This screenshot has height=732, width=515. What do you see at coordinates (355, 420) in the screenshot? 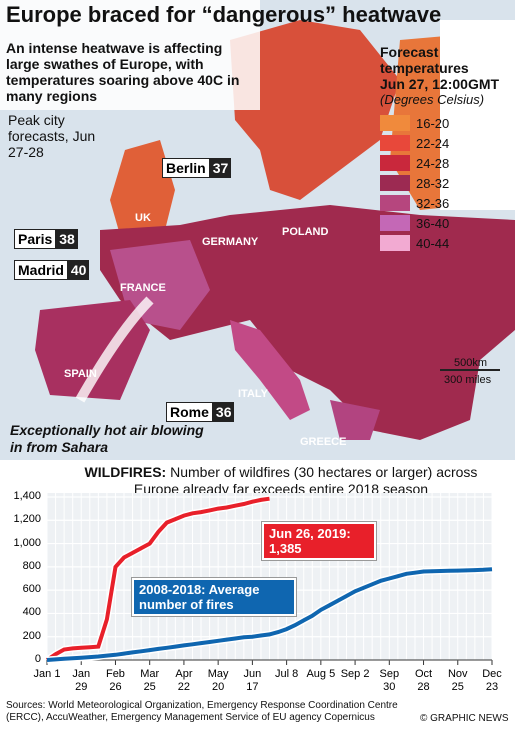
I see `greece` at bounding box center [355, 420].